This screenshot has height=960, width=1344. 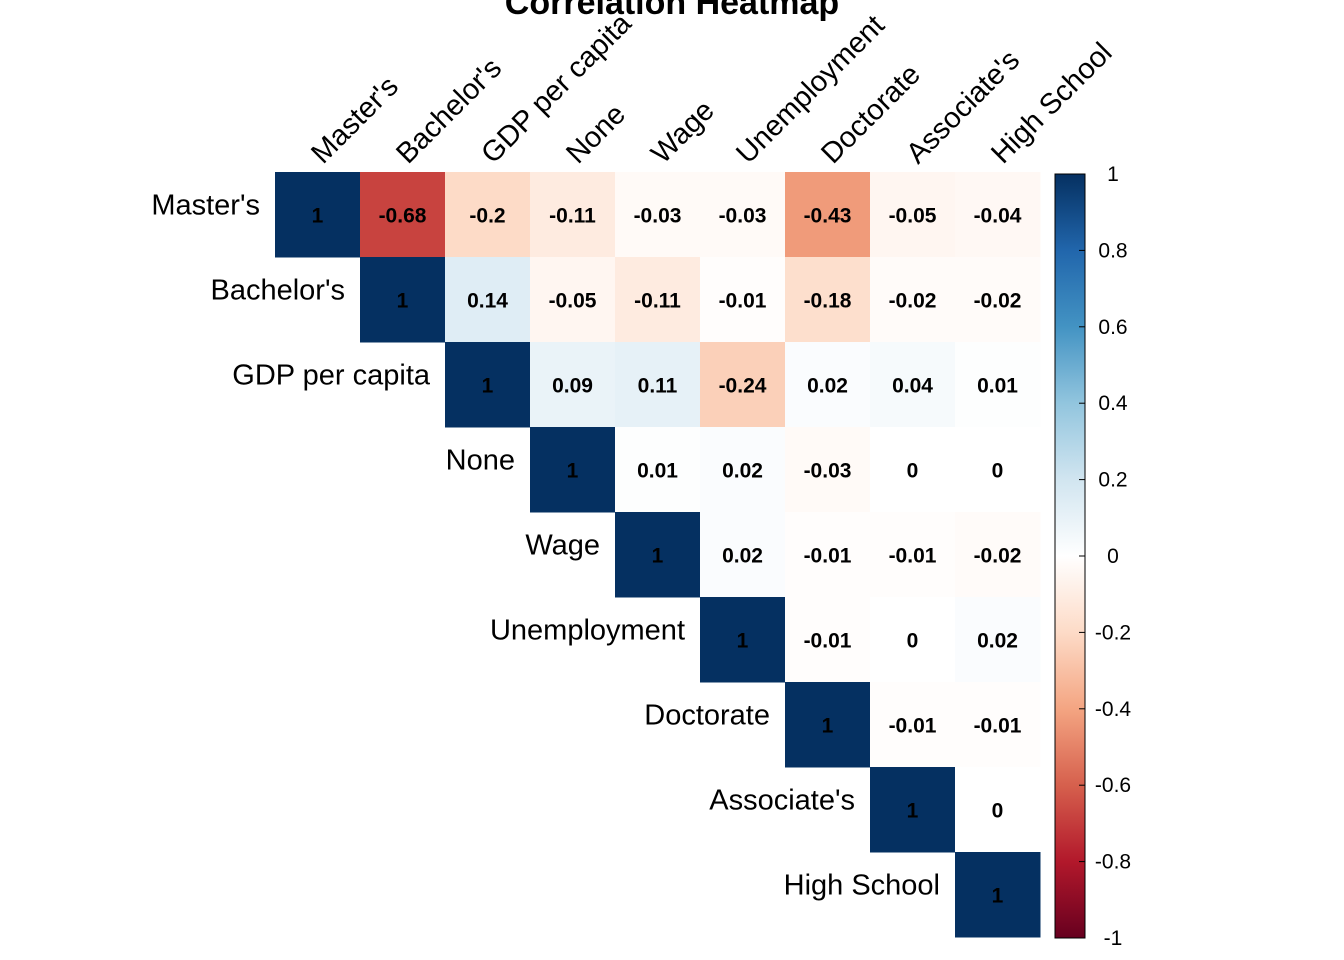 I want to click on column-label: None, so click(x=596, y=134).